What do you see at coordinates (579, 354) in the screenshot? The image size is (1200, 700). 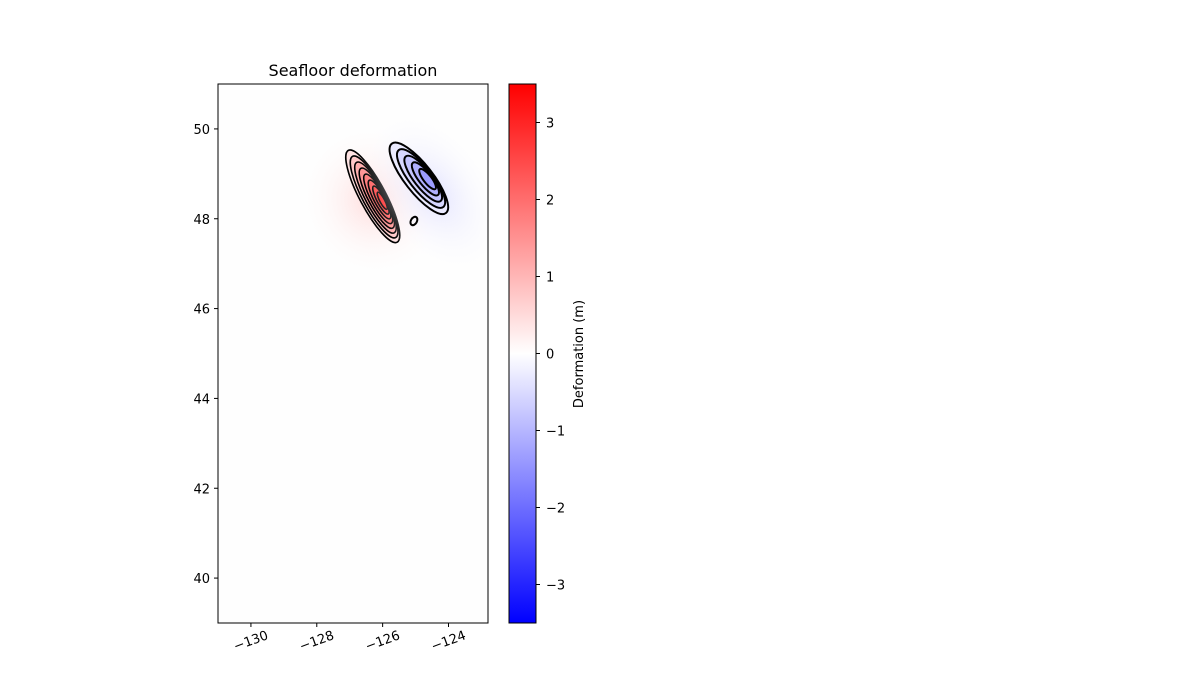 I see `colorbar-label: Deformation (m)` at bounding box center [579, 354].